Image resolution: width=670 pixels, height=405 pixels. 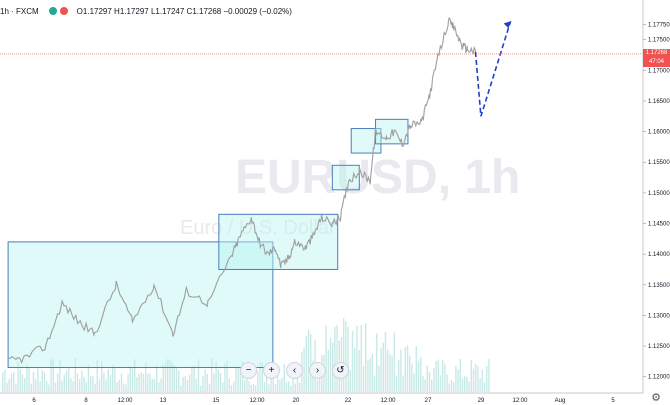 I want to click on settings-gear-icon: ⚙, so click(x=656, y=398).